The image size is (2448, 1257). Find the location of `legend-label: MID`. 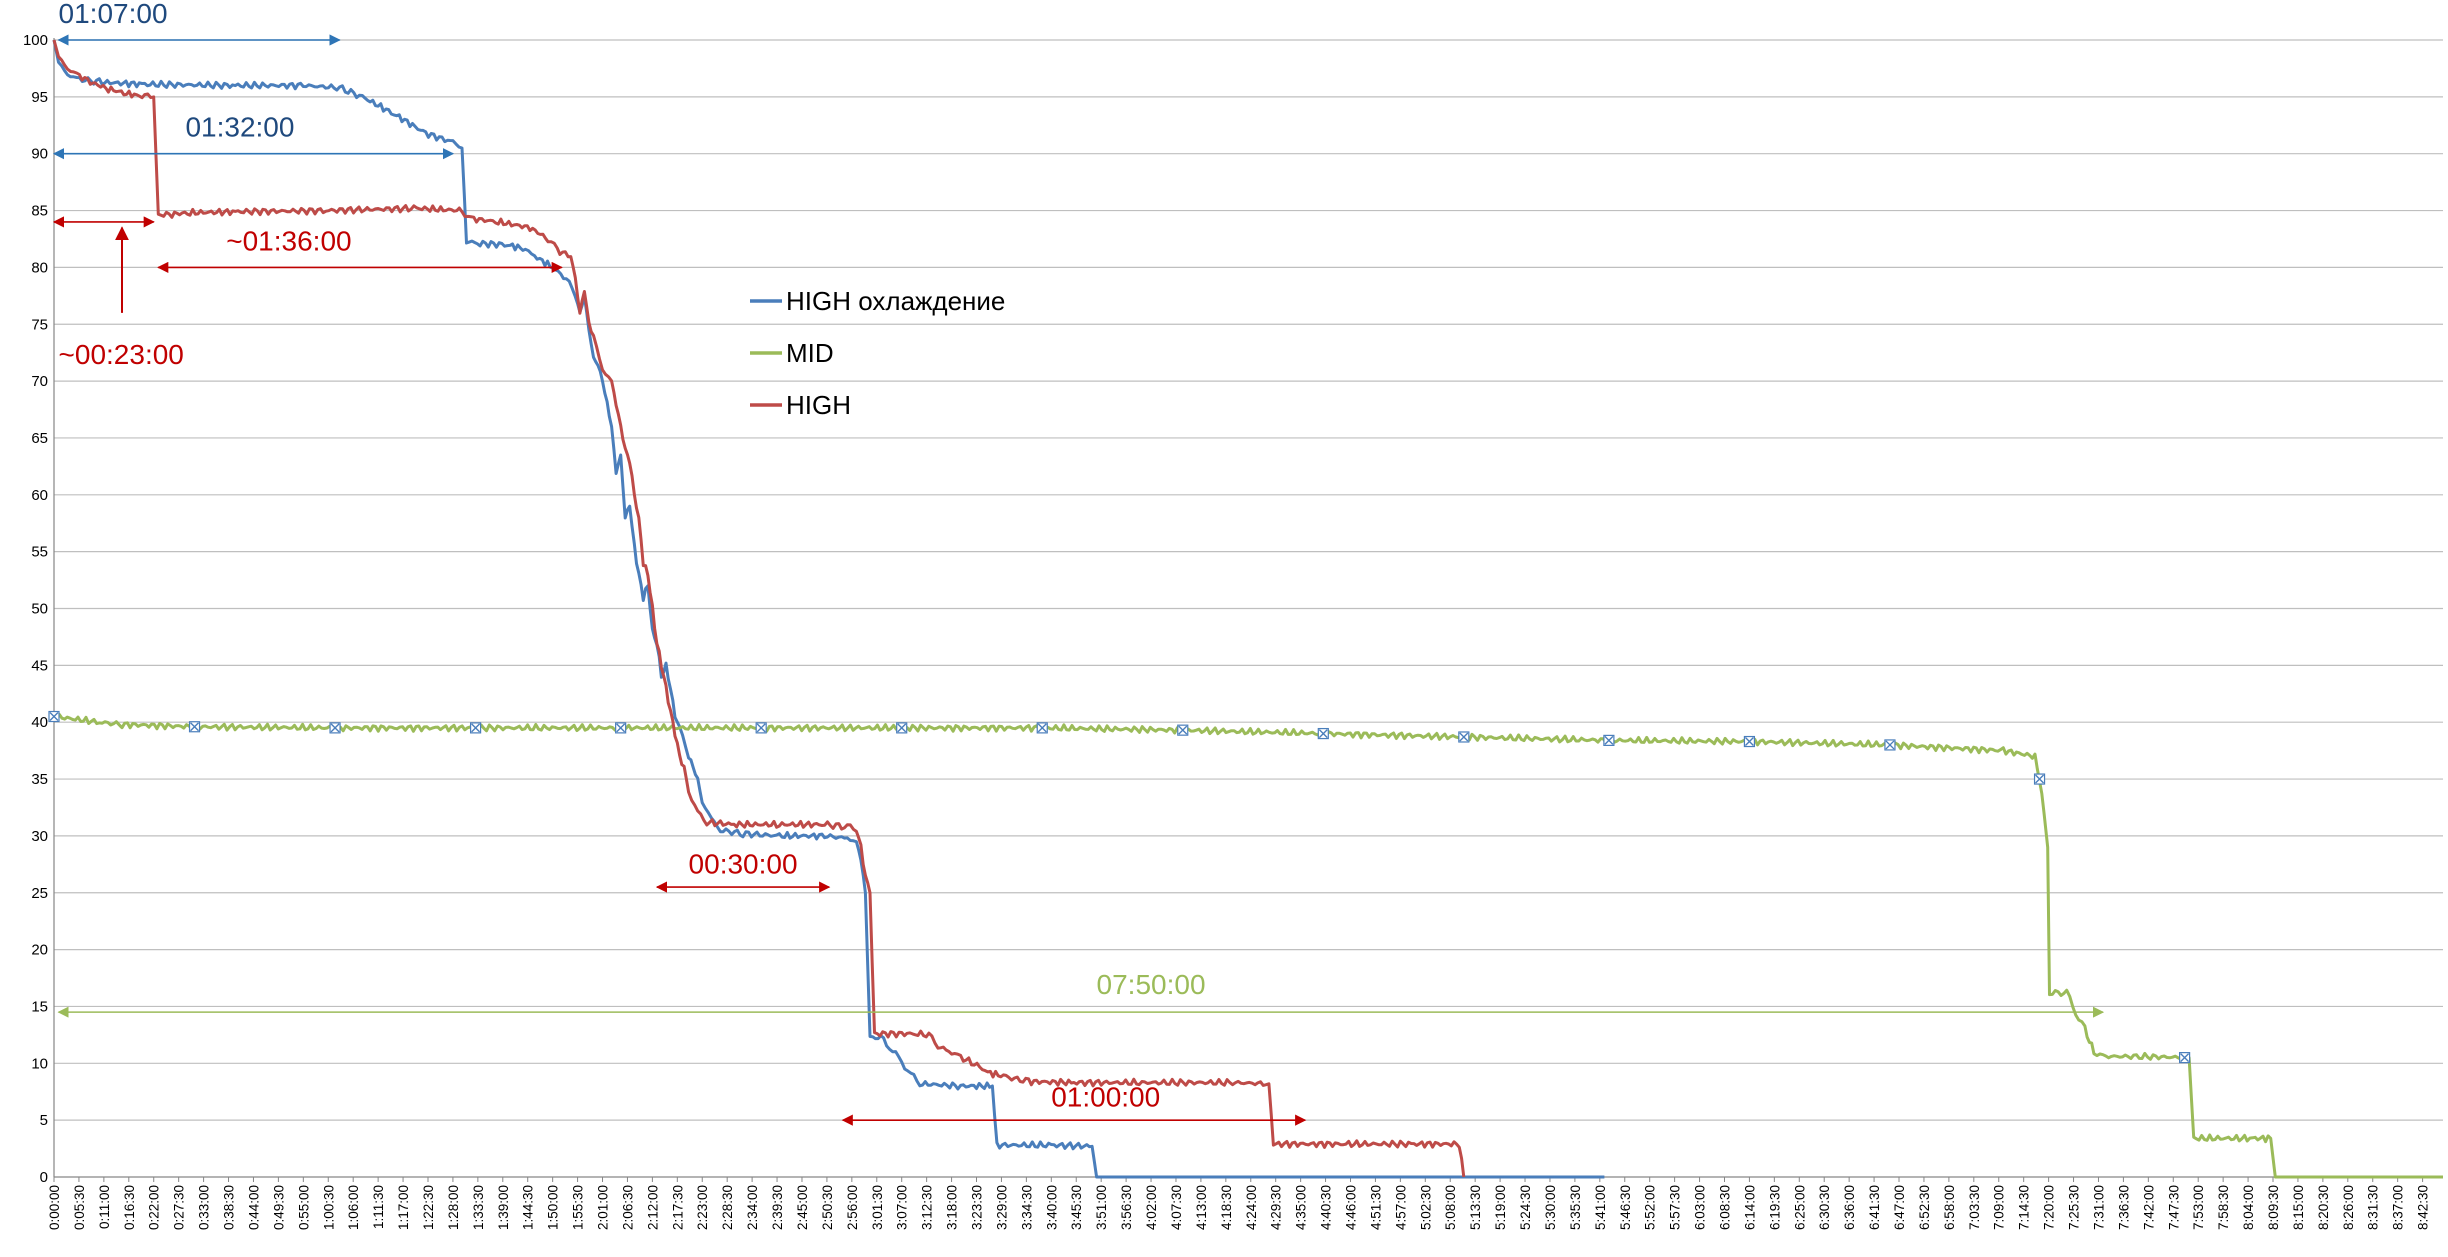

legend-label: MID is located at coordinates (810, 353).